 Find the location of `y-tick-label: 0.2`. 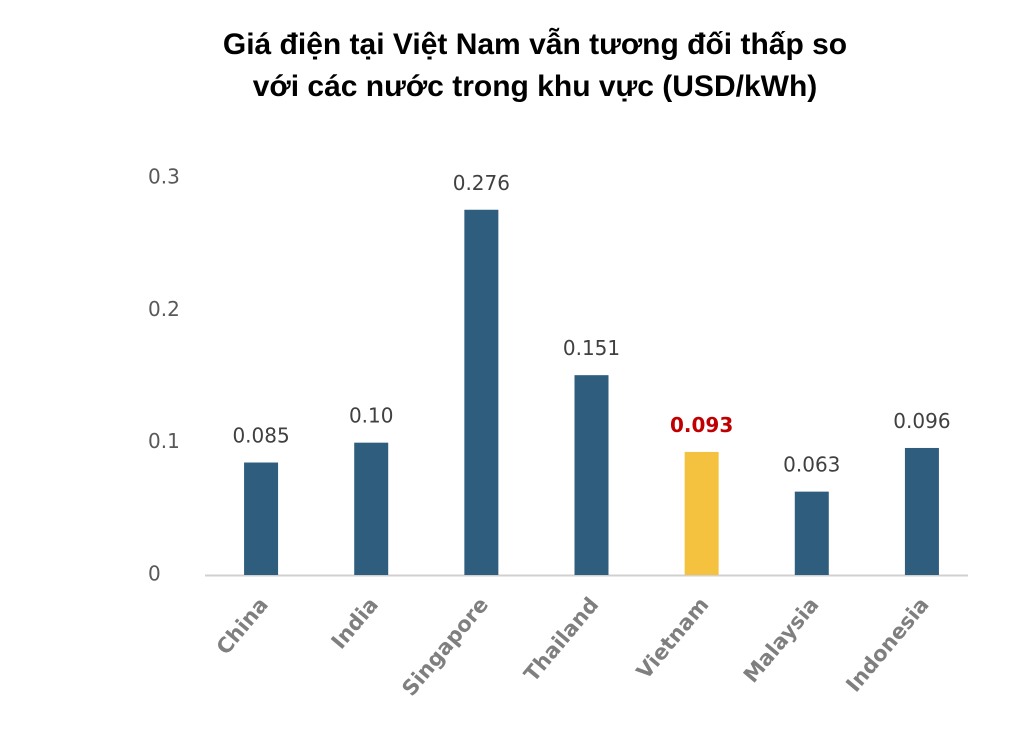

y-tick-label: 0.2 is located at coordinates (164, 309).